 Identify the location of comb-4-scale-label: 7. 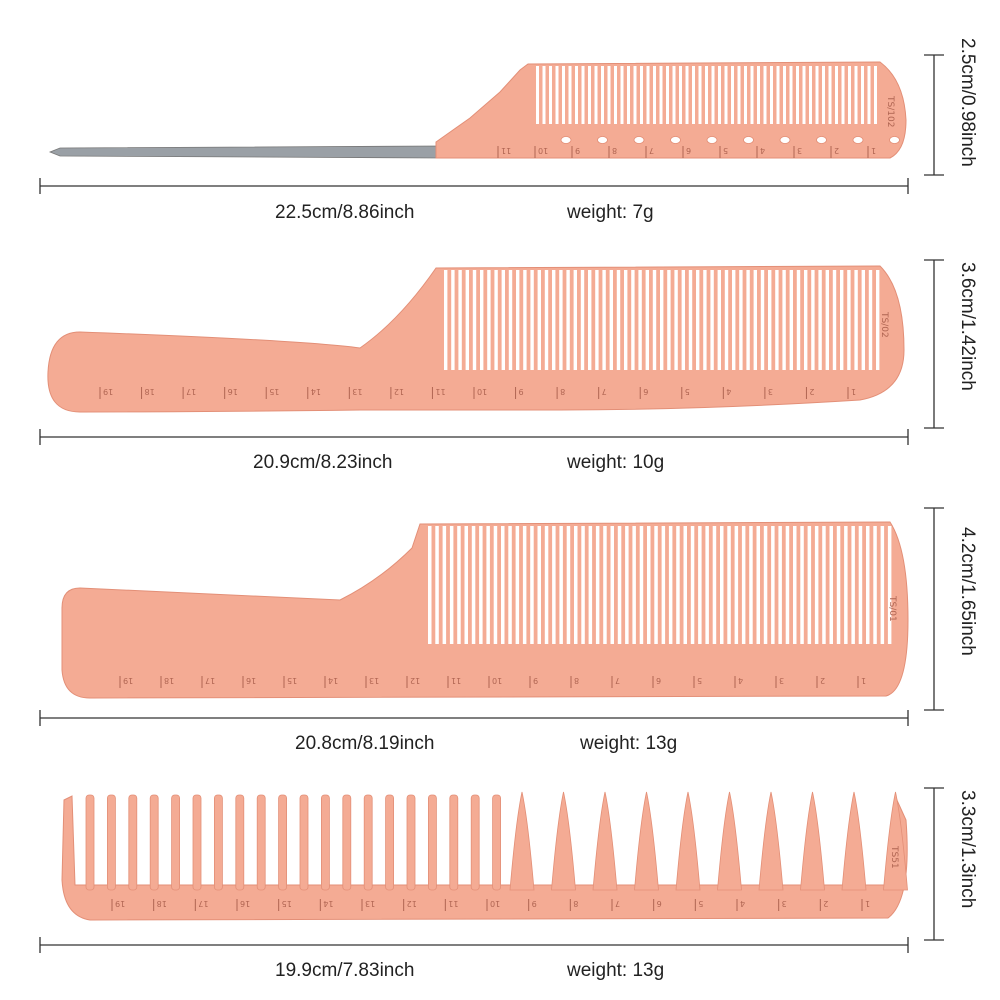
(617, 903).